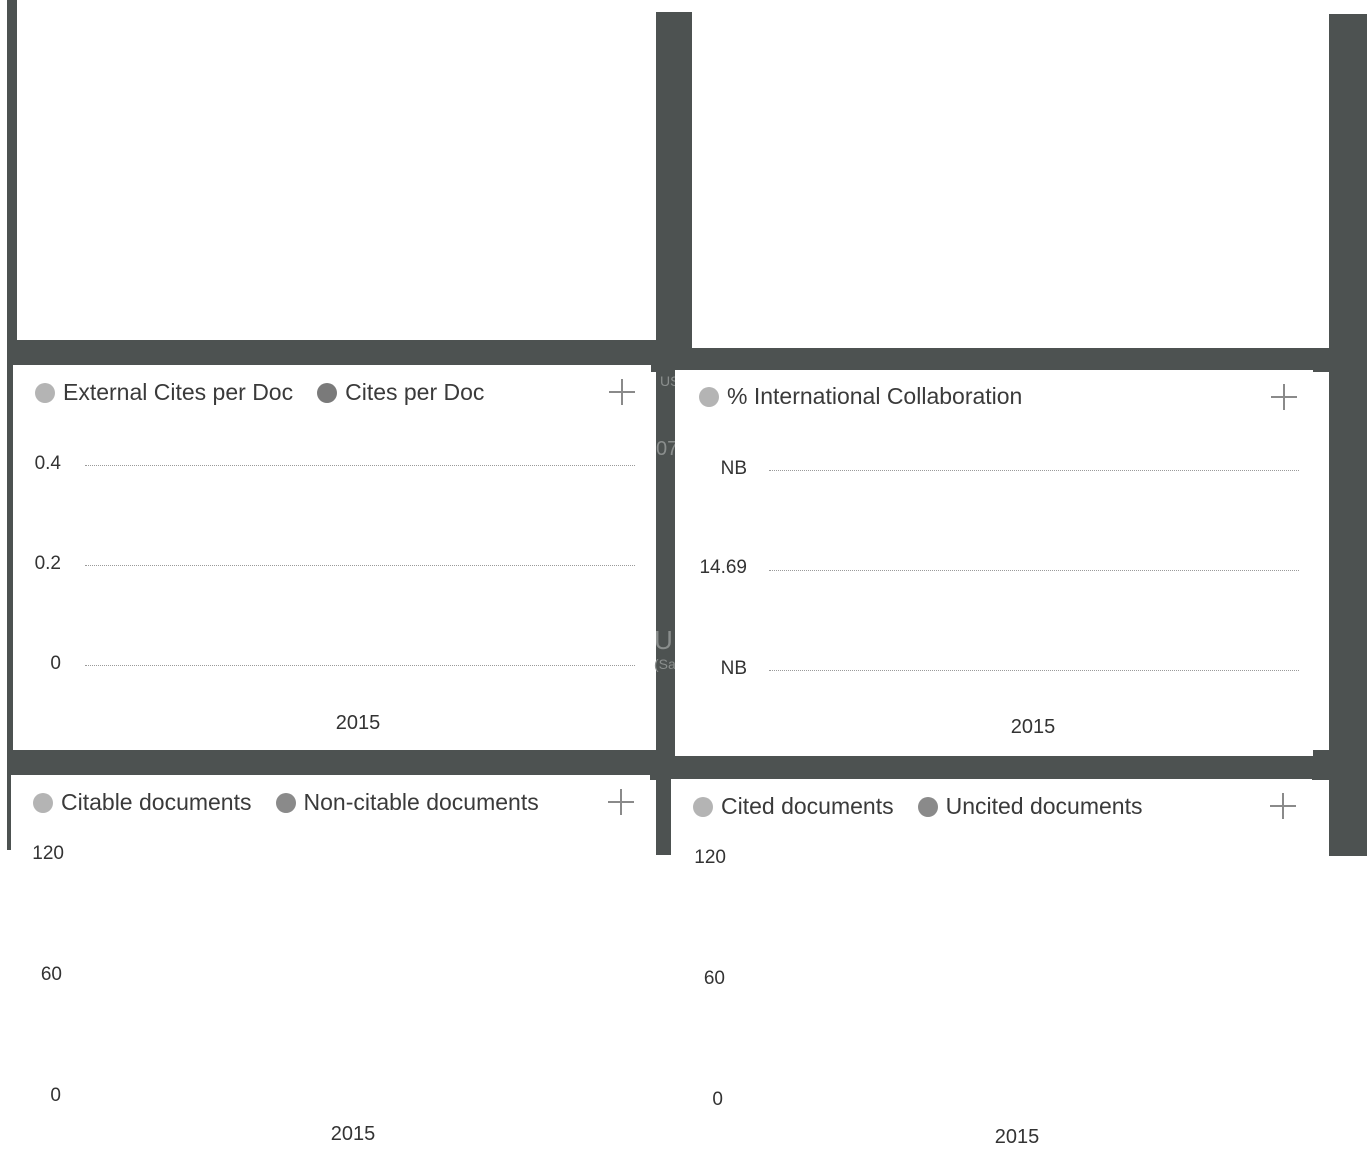  What do you see at coordinates (723, 567) in the screenshot?
I see `y-tick-label: 14.69` at bounding box center [723, 567].